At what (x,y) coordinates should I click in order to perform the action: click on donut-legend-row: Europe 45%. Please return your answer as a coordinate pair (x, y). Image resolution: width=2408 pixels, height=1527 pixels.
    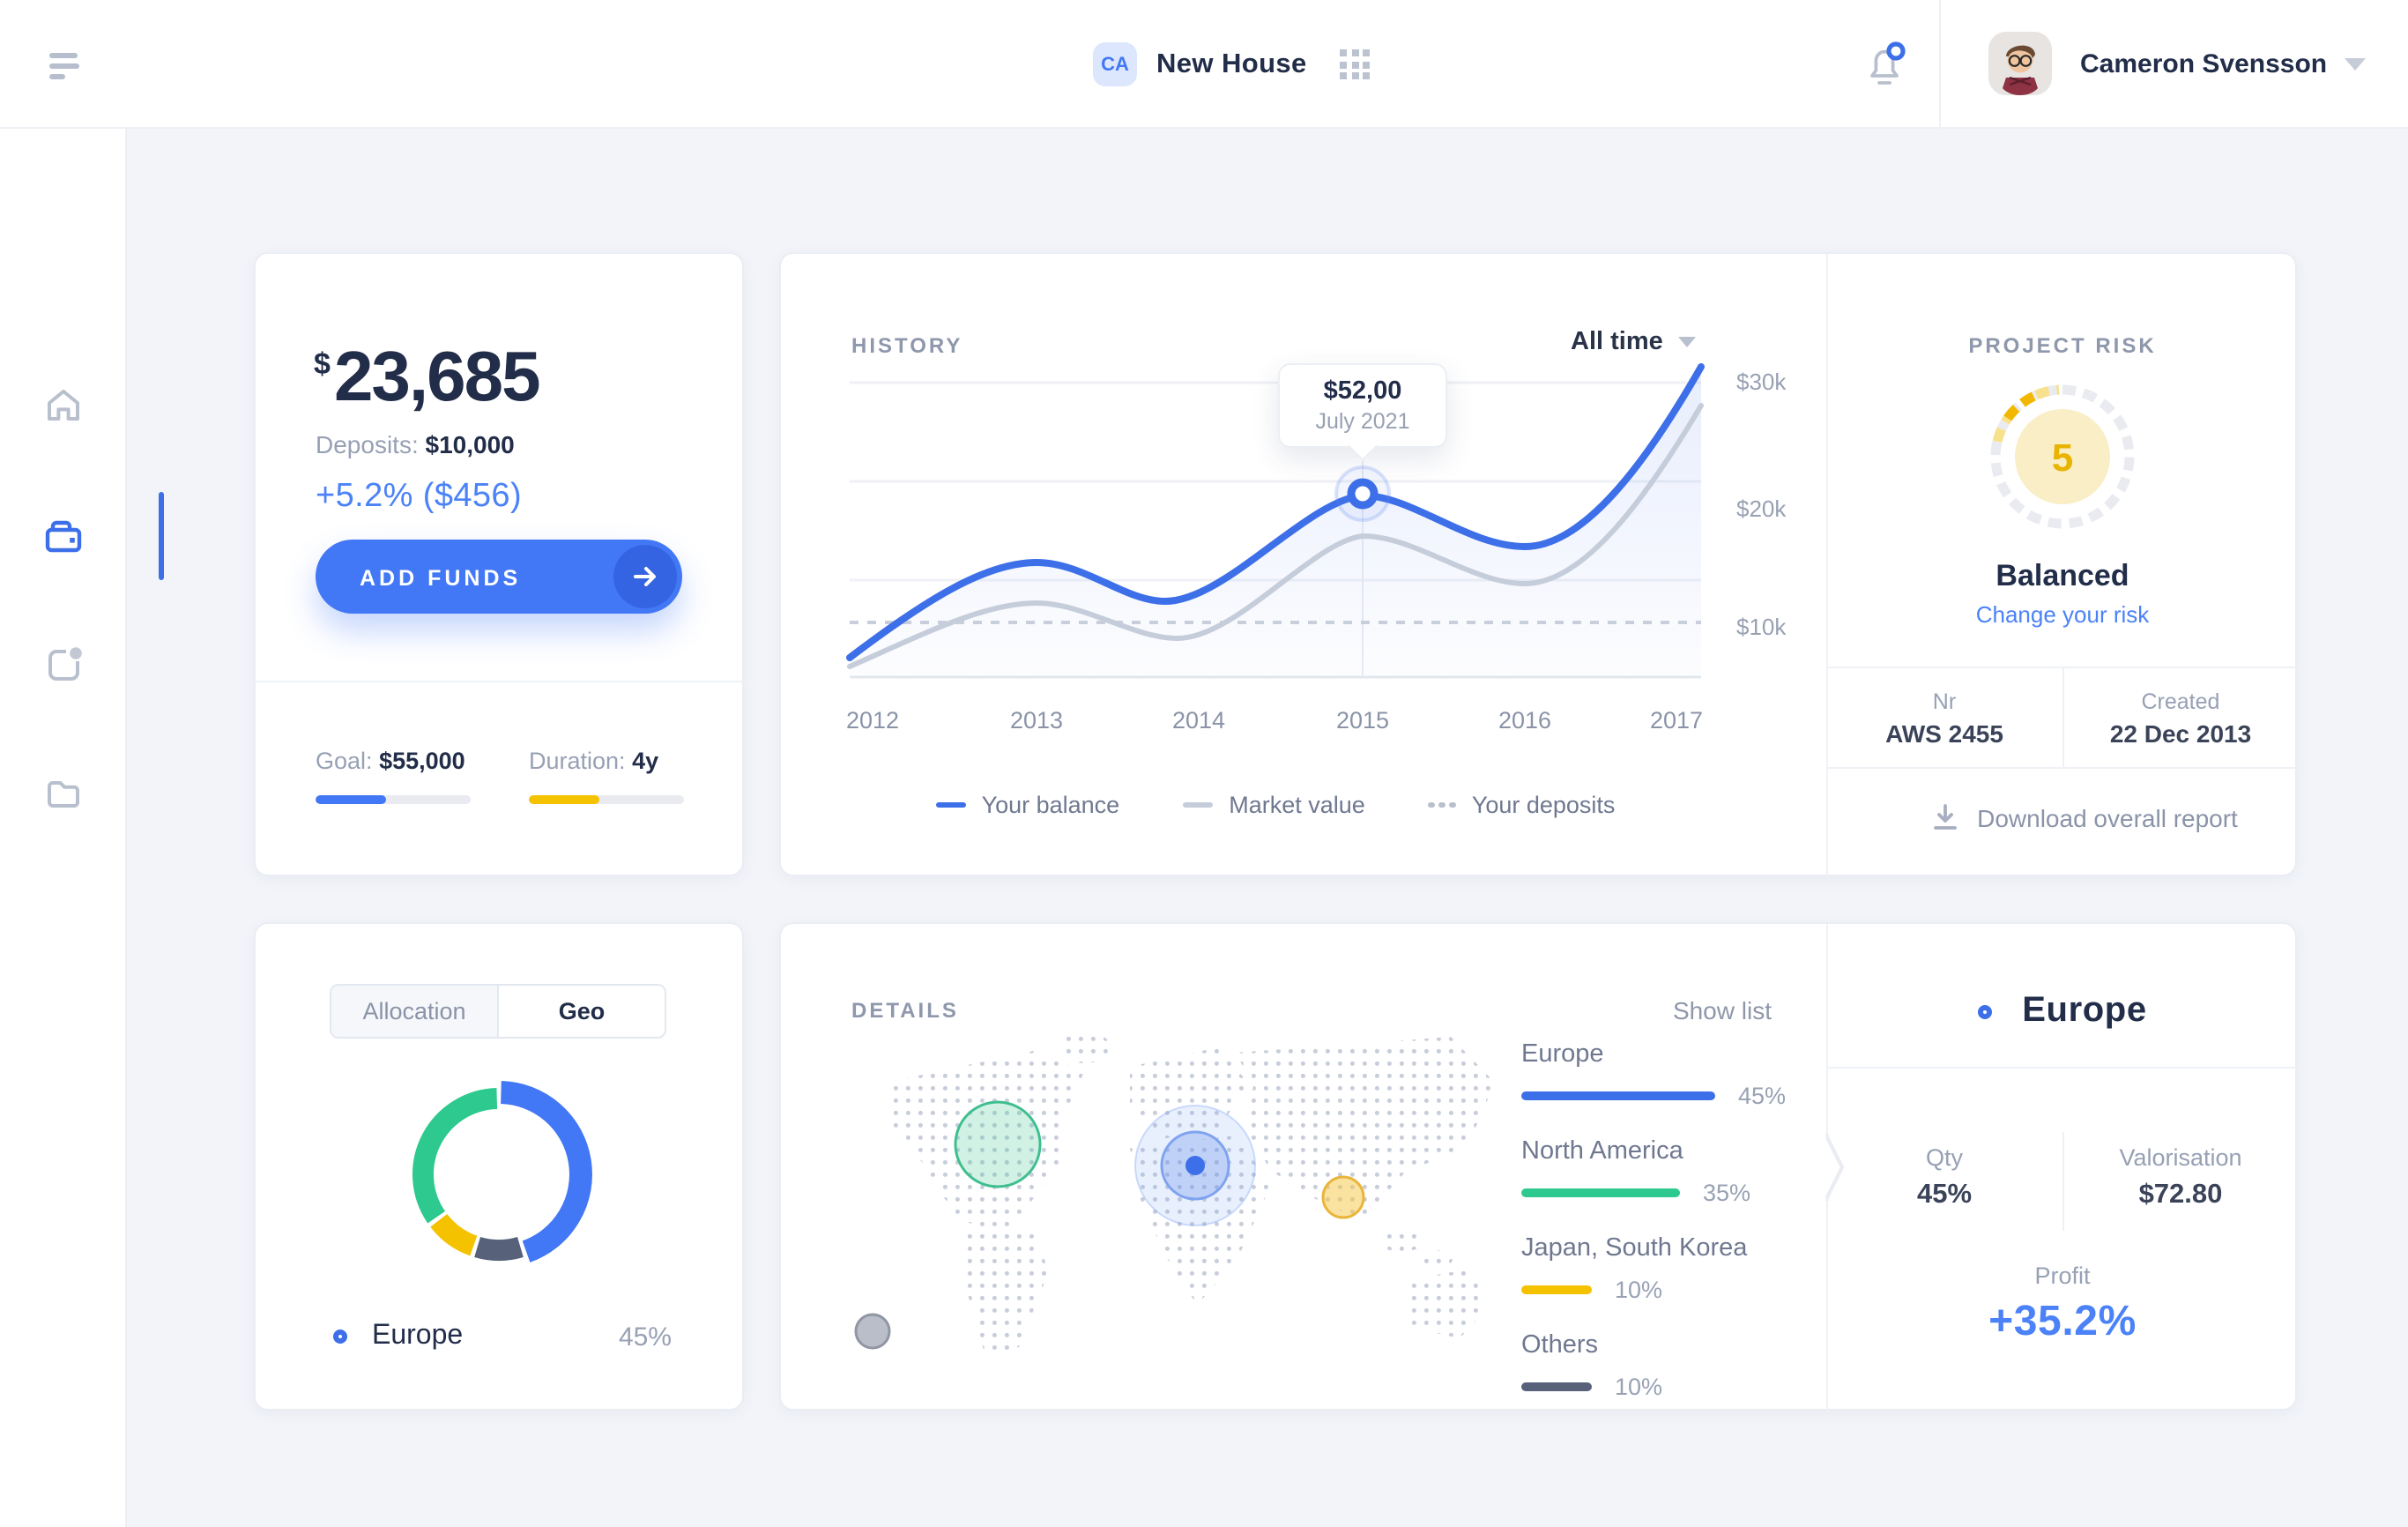
    Looking at the image, I should click on (502, 1336).